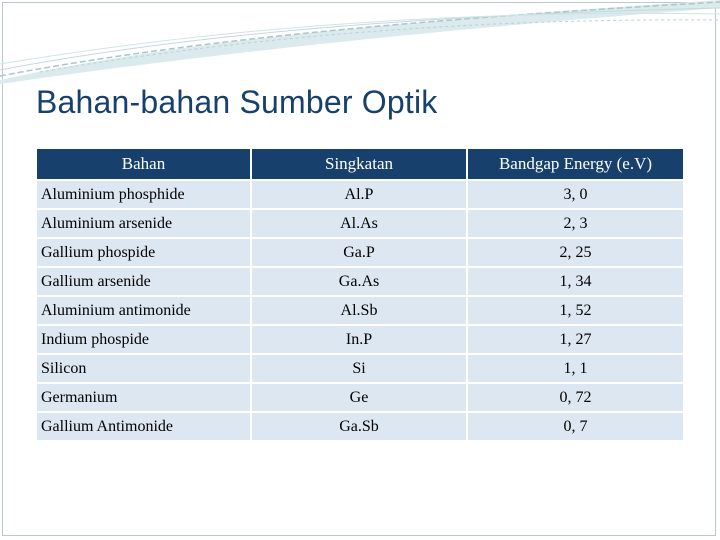 This screenshot has height=540, width=720. What do you see at coordinates (144, 427) in the screenshot?
I see `cell-material: Gallium Antimonide` at bounding box center [144, 427].